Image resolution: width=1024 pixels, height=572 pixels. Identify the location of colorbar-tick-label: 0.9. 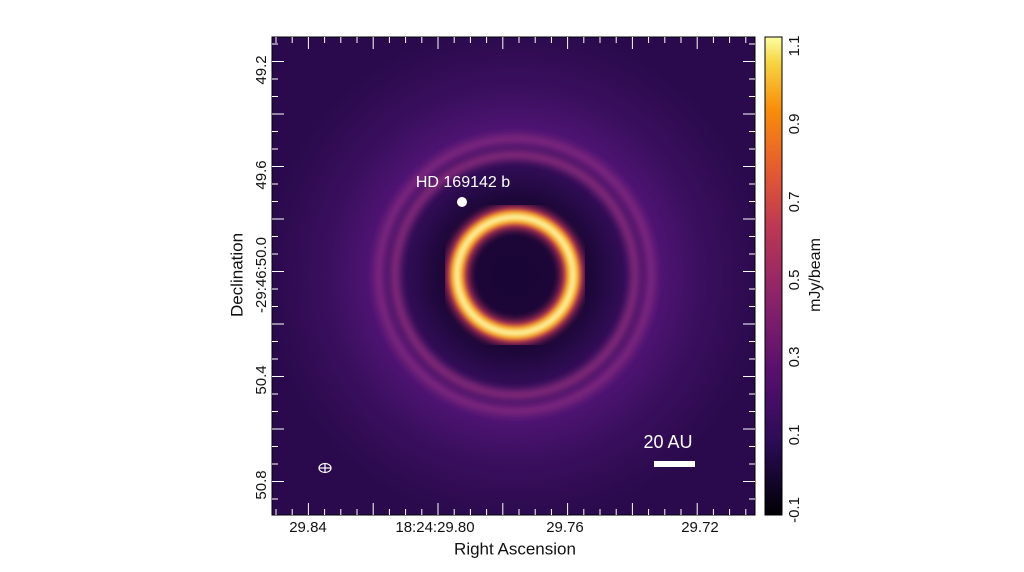
(794, 124).